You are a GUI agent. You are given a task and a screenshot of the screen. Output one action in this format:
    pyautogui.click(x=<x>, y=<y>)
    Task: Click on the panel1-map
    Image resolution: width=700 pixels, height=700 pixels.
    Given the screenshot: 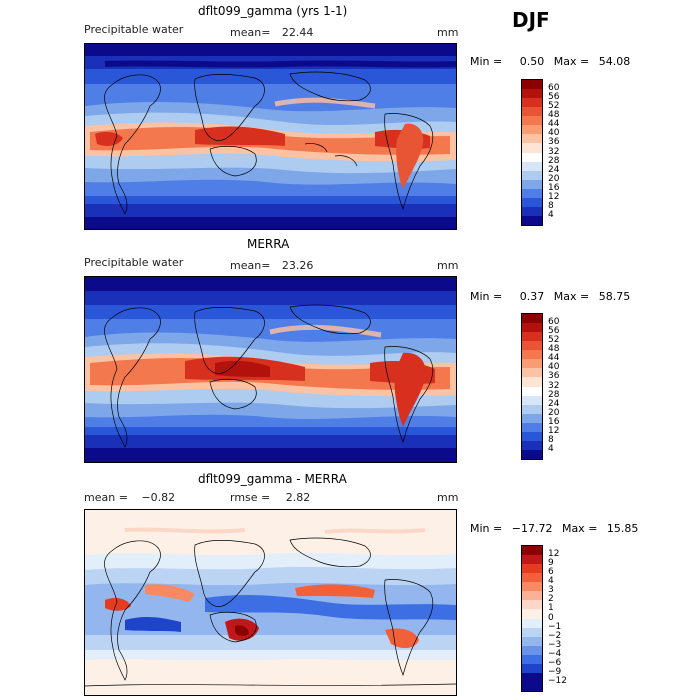 What is the action you would take?
    pyautogui.click(x=270, y=136)
    